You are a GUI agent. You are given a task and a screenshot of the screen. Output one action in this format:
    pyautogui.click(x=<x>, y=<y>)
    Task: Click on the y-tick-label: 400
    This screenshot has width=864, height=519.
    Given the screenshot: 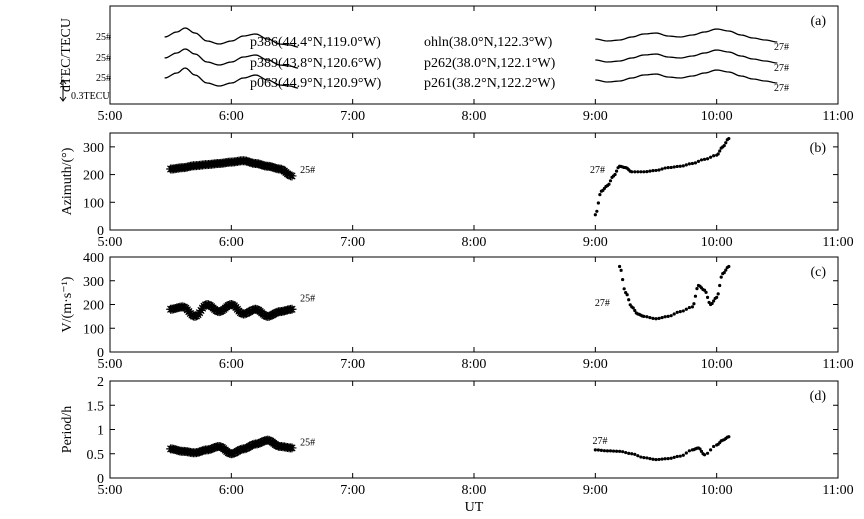 What is the action you would take?
    pyautogui.click(x=93, y=258)
    